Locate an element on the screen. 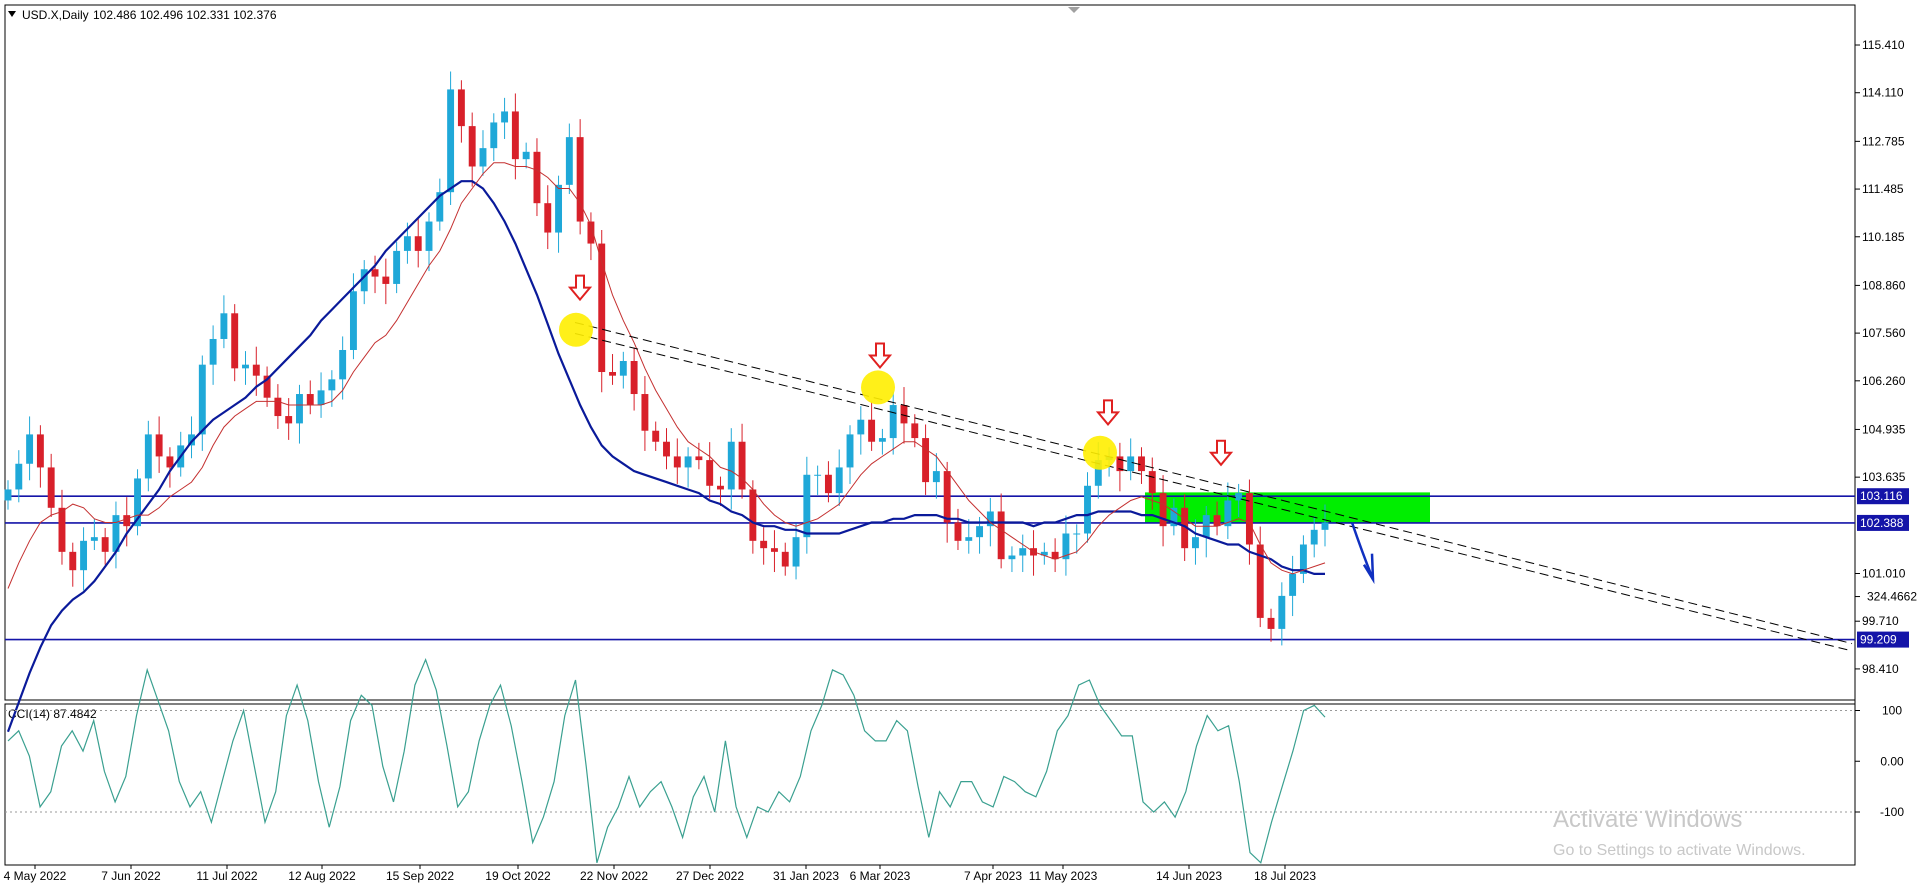 The height and width of the screenshot is (889, 1920). scroll-marker-icon is located at coordinates (1074, 10).